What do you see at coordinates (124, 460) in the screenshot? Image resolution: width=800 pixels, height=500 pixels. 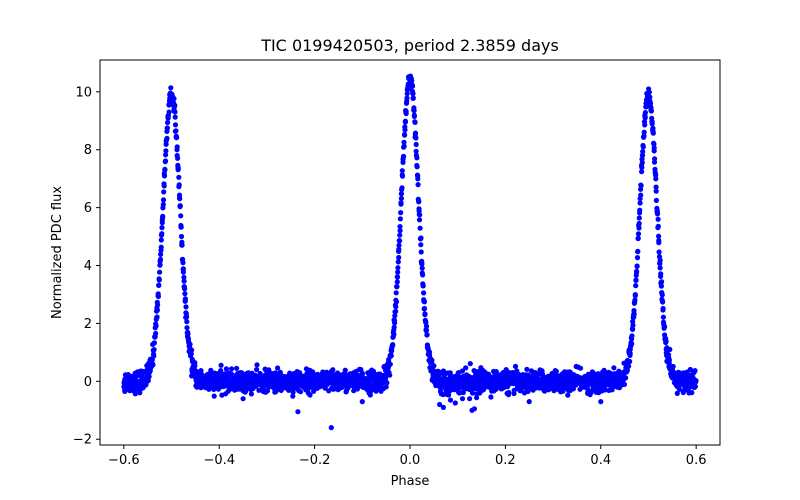 I see `x-tick-label: −0.6` at bounding box center [124, 460].